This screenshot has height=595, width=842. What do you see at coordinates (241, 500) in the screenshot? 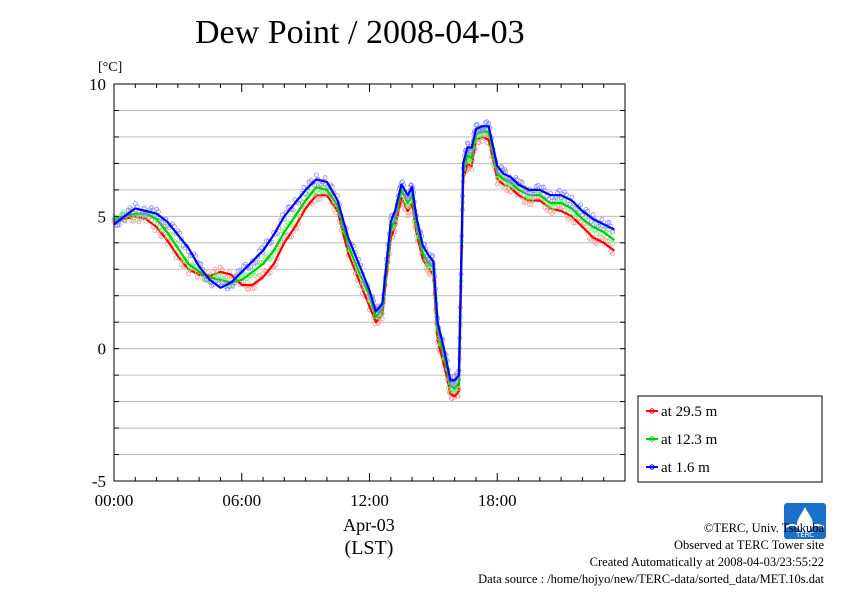
I see `x-tick-label: 06:00` at bounding box center [241, 500].